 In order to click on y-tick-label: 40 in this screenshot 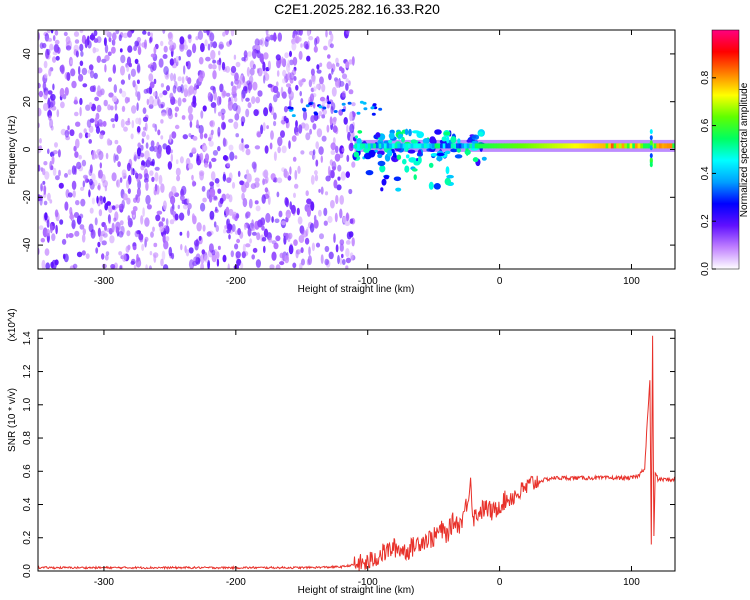, I will do `click(27, 54)`.